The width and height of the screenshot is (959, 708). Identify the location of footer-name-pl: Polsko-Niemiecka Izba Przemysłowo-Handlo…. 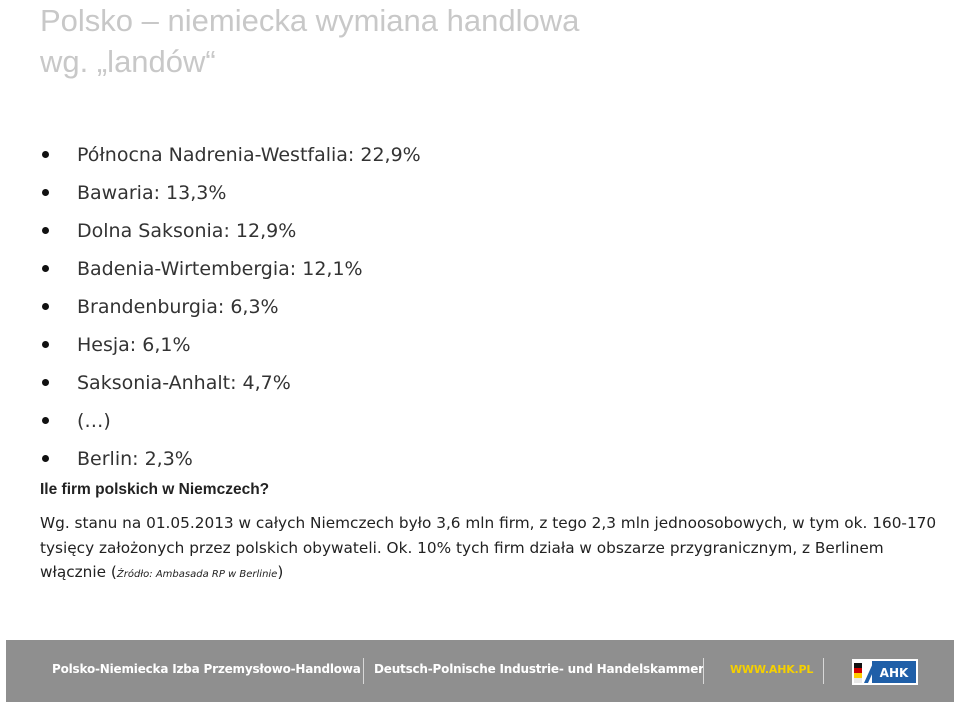
(206, 669).